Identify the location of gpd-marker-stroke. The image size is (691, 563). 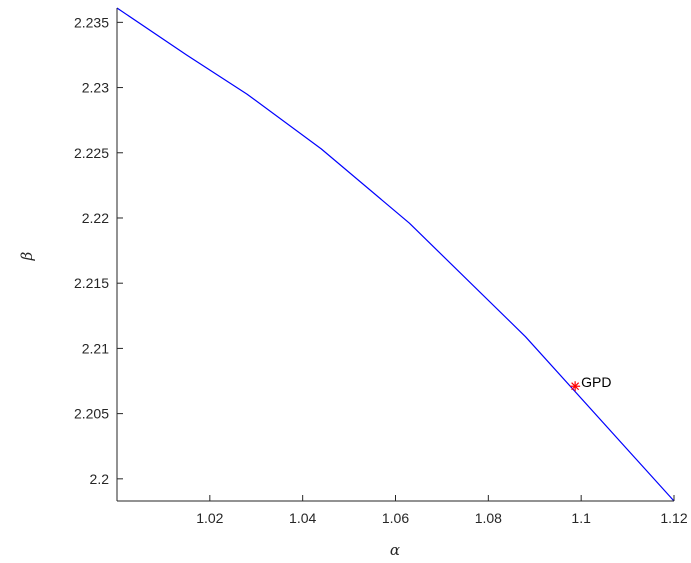
(575, 386).